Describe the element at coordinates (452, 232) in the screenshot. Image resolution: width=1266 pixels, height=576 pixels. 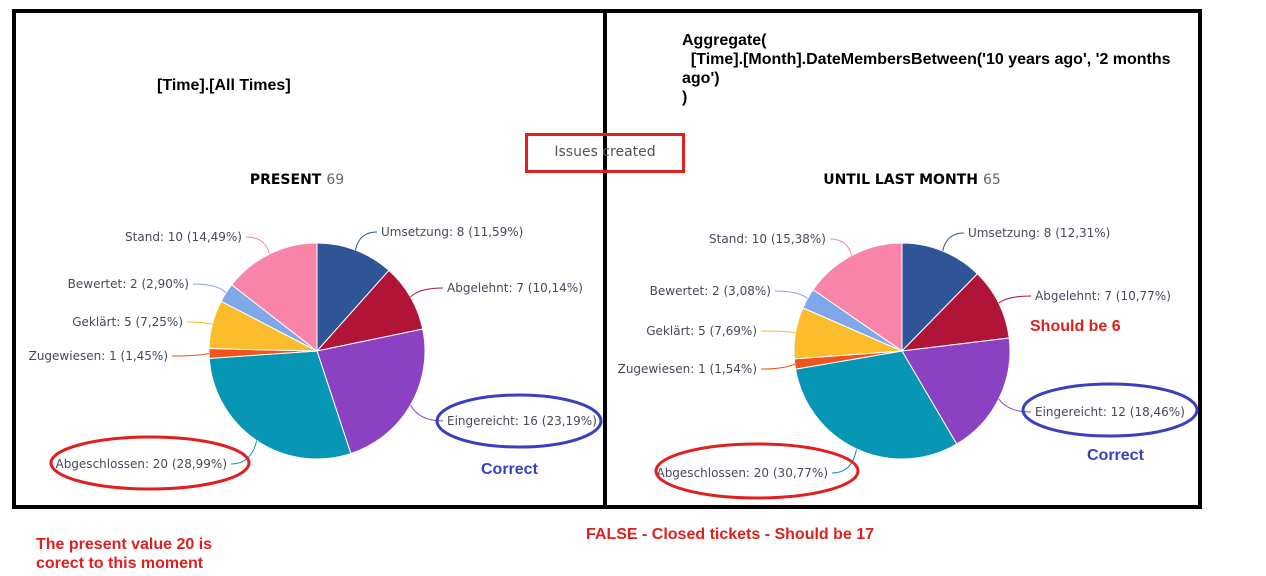
I see `slice-label-umsetzung: Umsetzung: 8 (11,59%)` at that location.